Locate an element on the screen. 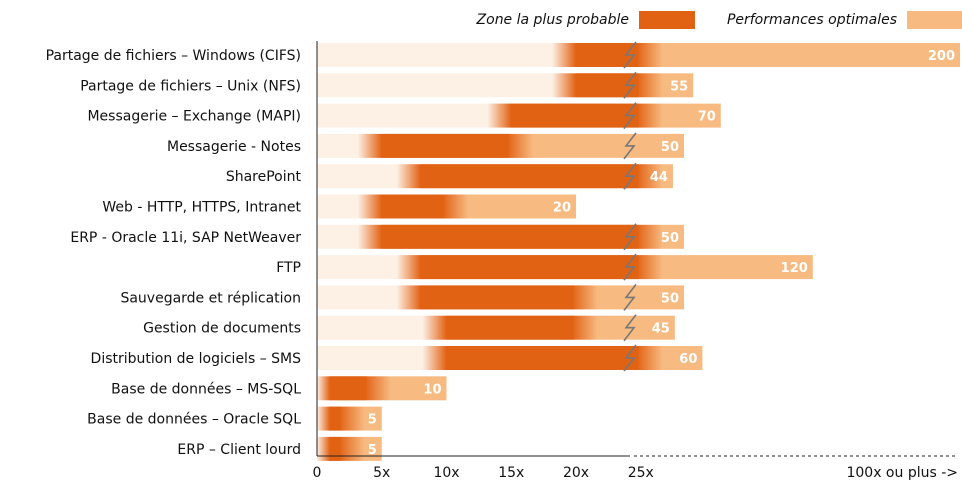 The width and height of the screenshot is (962, 483). bar-row: 60 is located at coordinates (510, 358).